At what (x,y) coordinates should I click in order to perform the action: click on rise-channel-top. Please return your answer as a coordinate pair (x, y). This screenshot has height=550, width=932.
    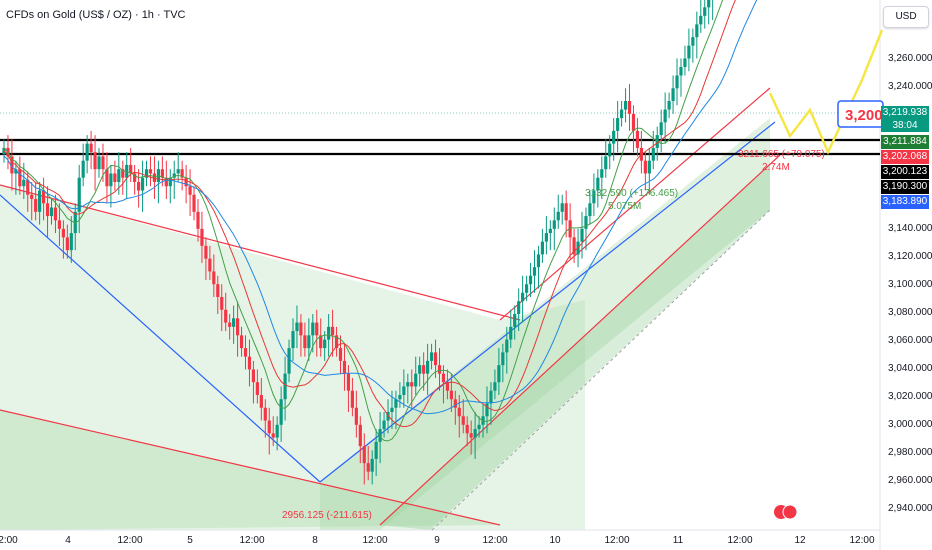
    Looking at the image, I should click on (635, 204).